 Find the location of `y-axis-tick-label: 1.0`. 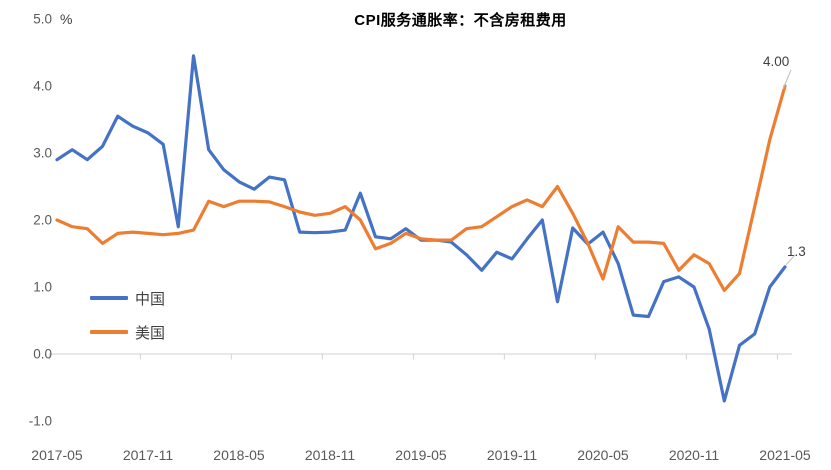

y-axis-tick-label: 1.0 is located at coordinates (42, 287).